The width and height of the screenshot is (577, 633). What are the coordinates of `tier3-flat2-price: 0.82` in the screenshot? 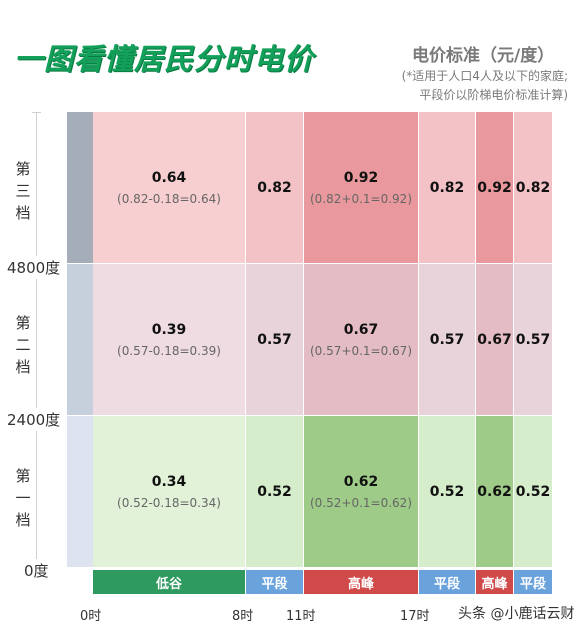 It's located at (447, 187).